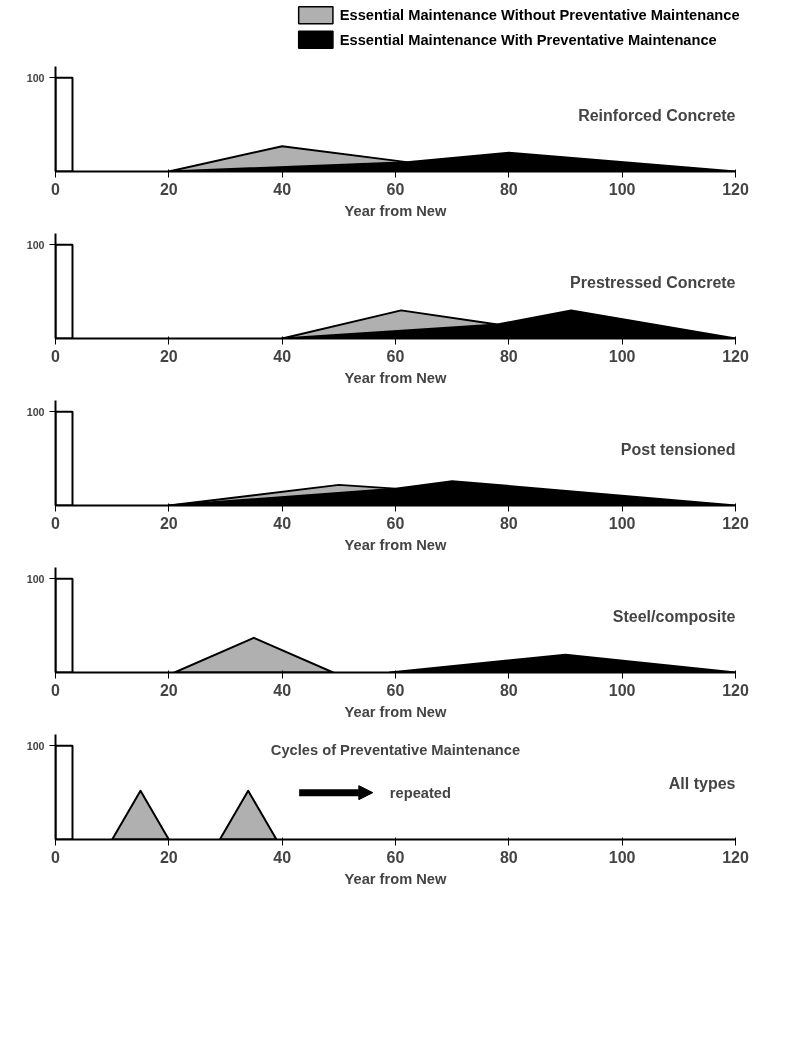  Describe the element at coordinates (678, 449) in the screenshot. I see `text: Post tensioned` at that location.